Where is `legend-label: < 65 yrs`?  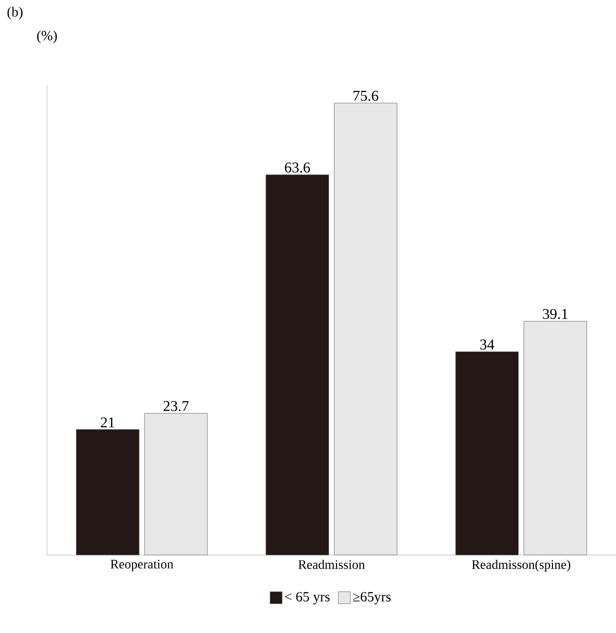 legend-label: < 65 yrs is located at coordinates (307, 598).